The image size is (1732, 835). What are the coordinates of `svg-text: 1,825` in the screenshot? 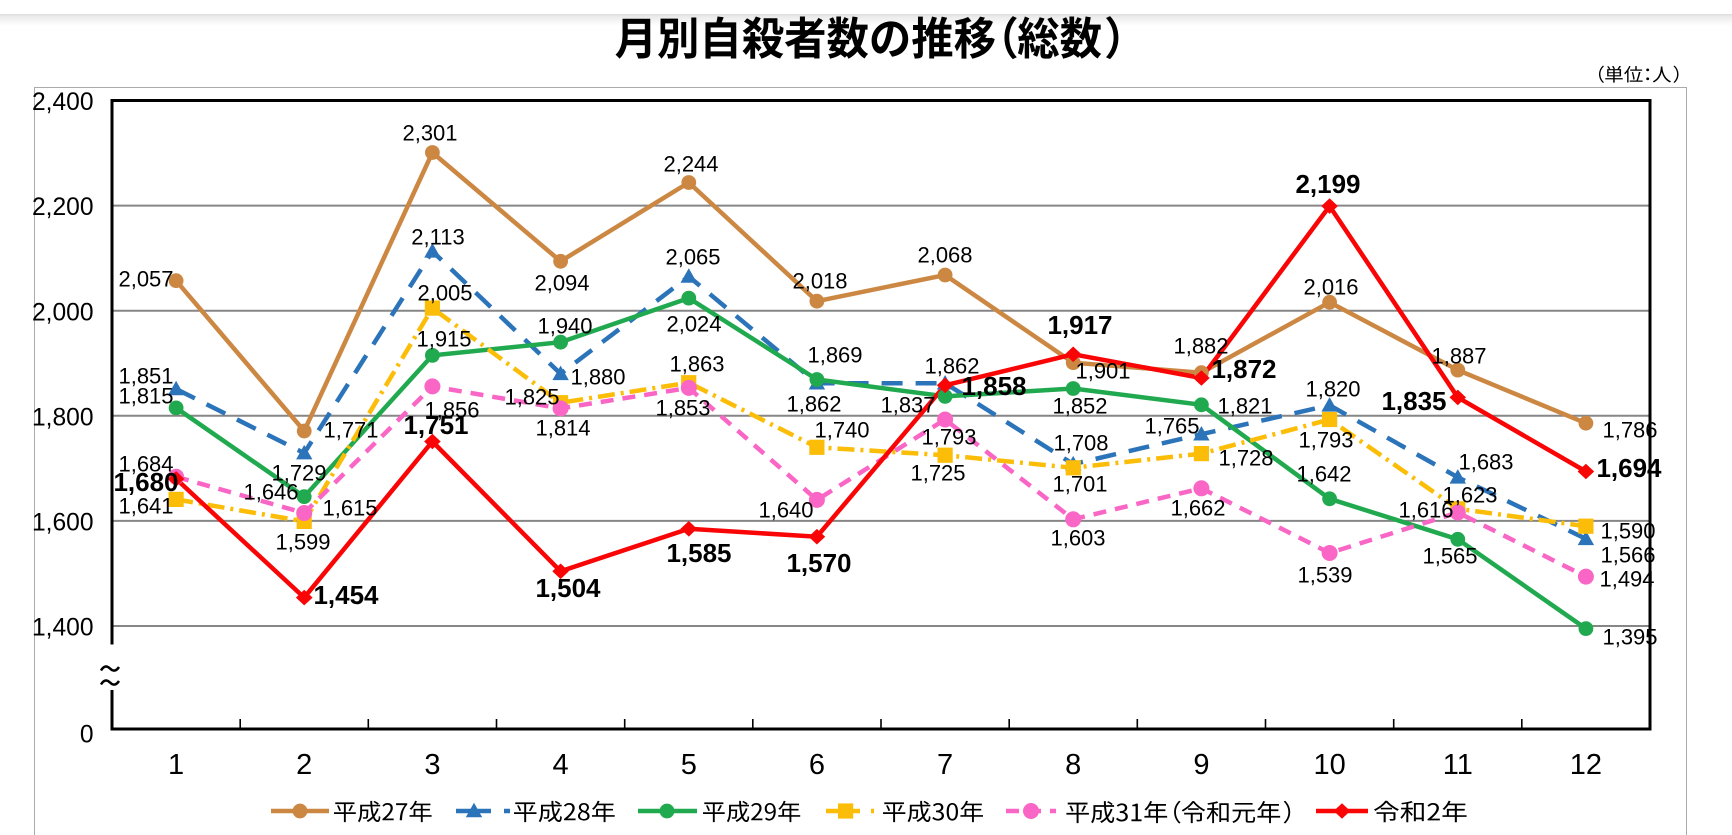 It's located at (531, 397).